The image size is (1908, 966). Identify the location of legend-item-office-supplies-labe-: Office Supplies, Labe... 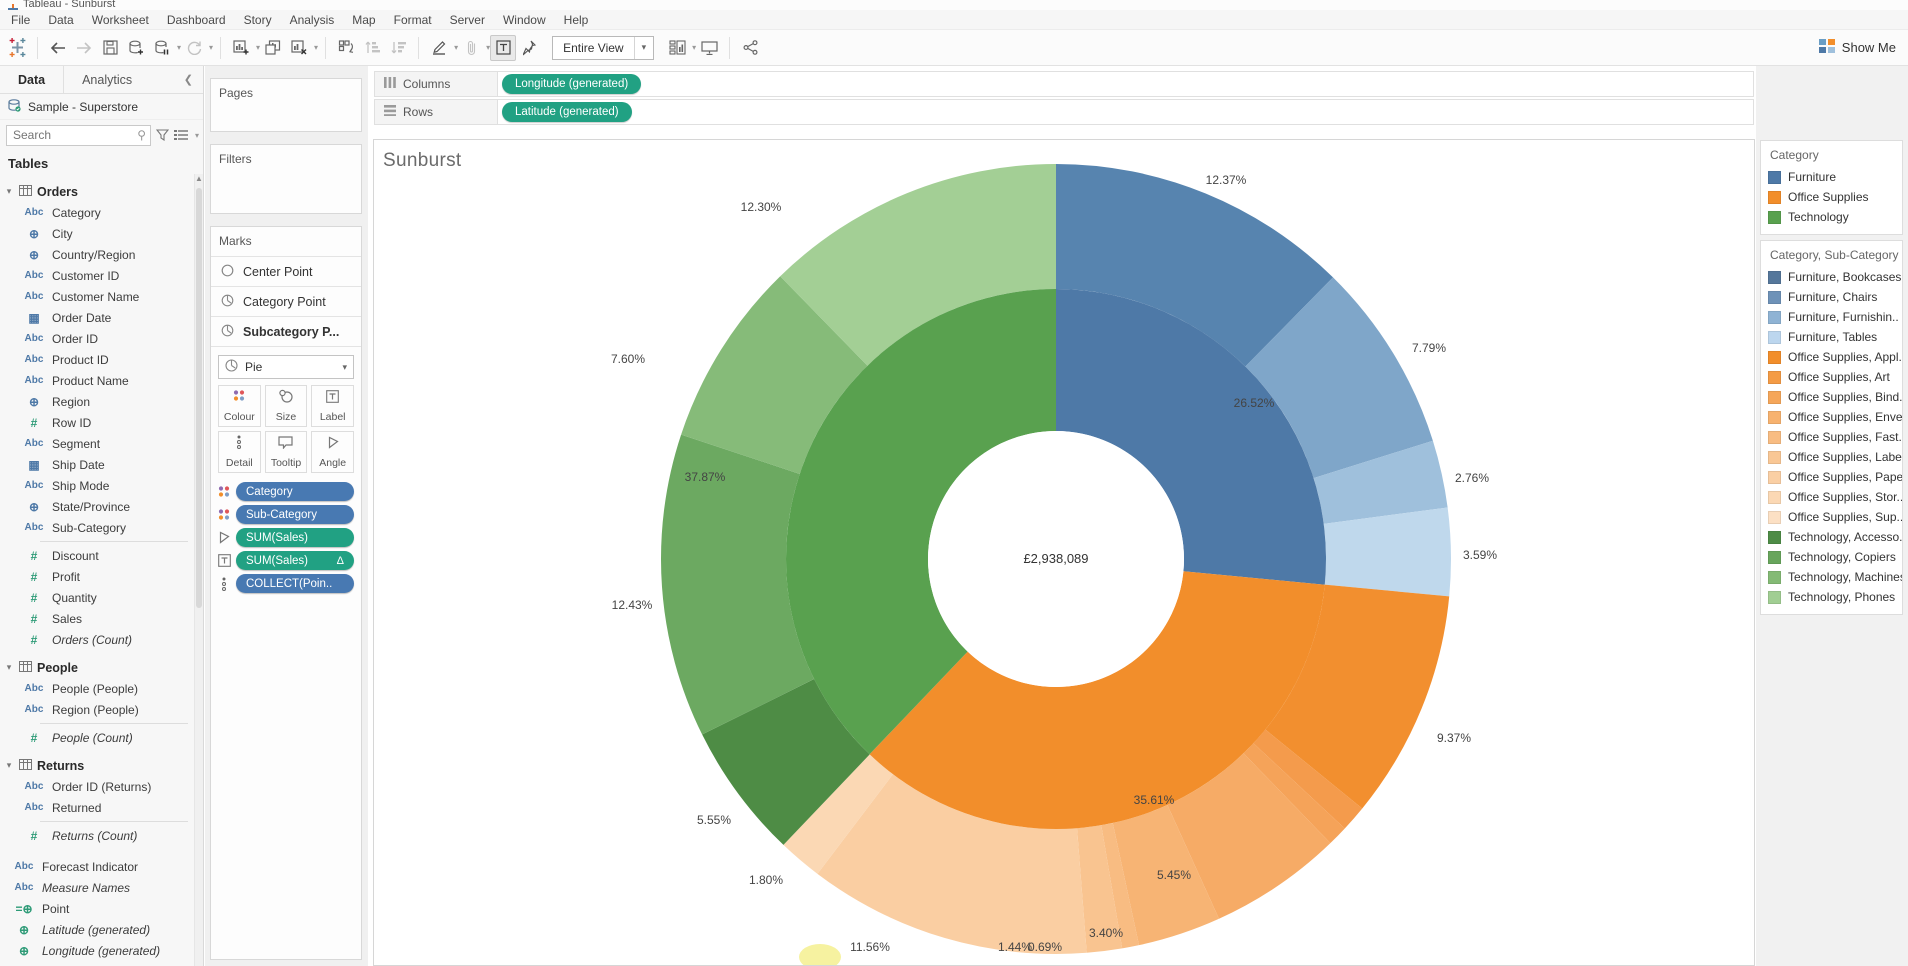
(1831, 457).